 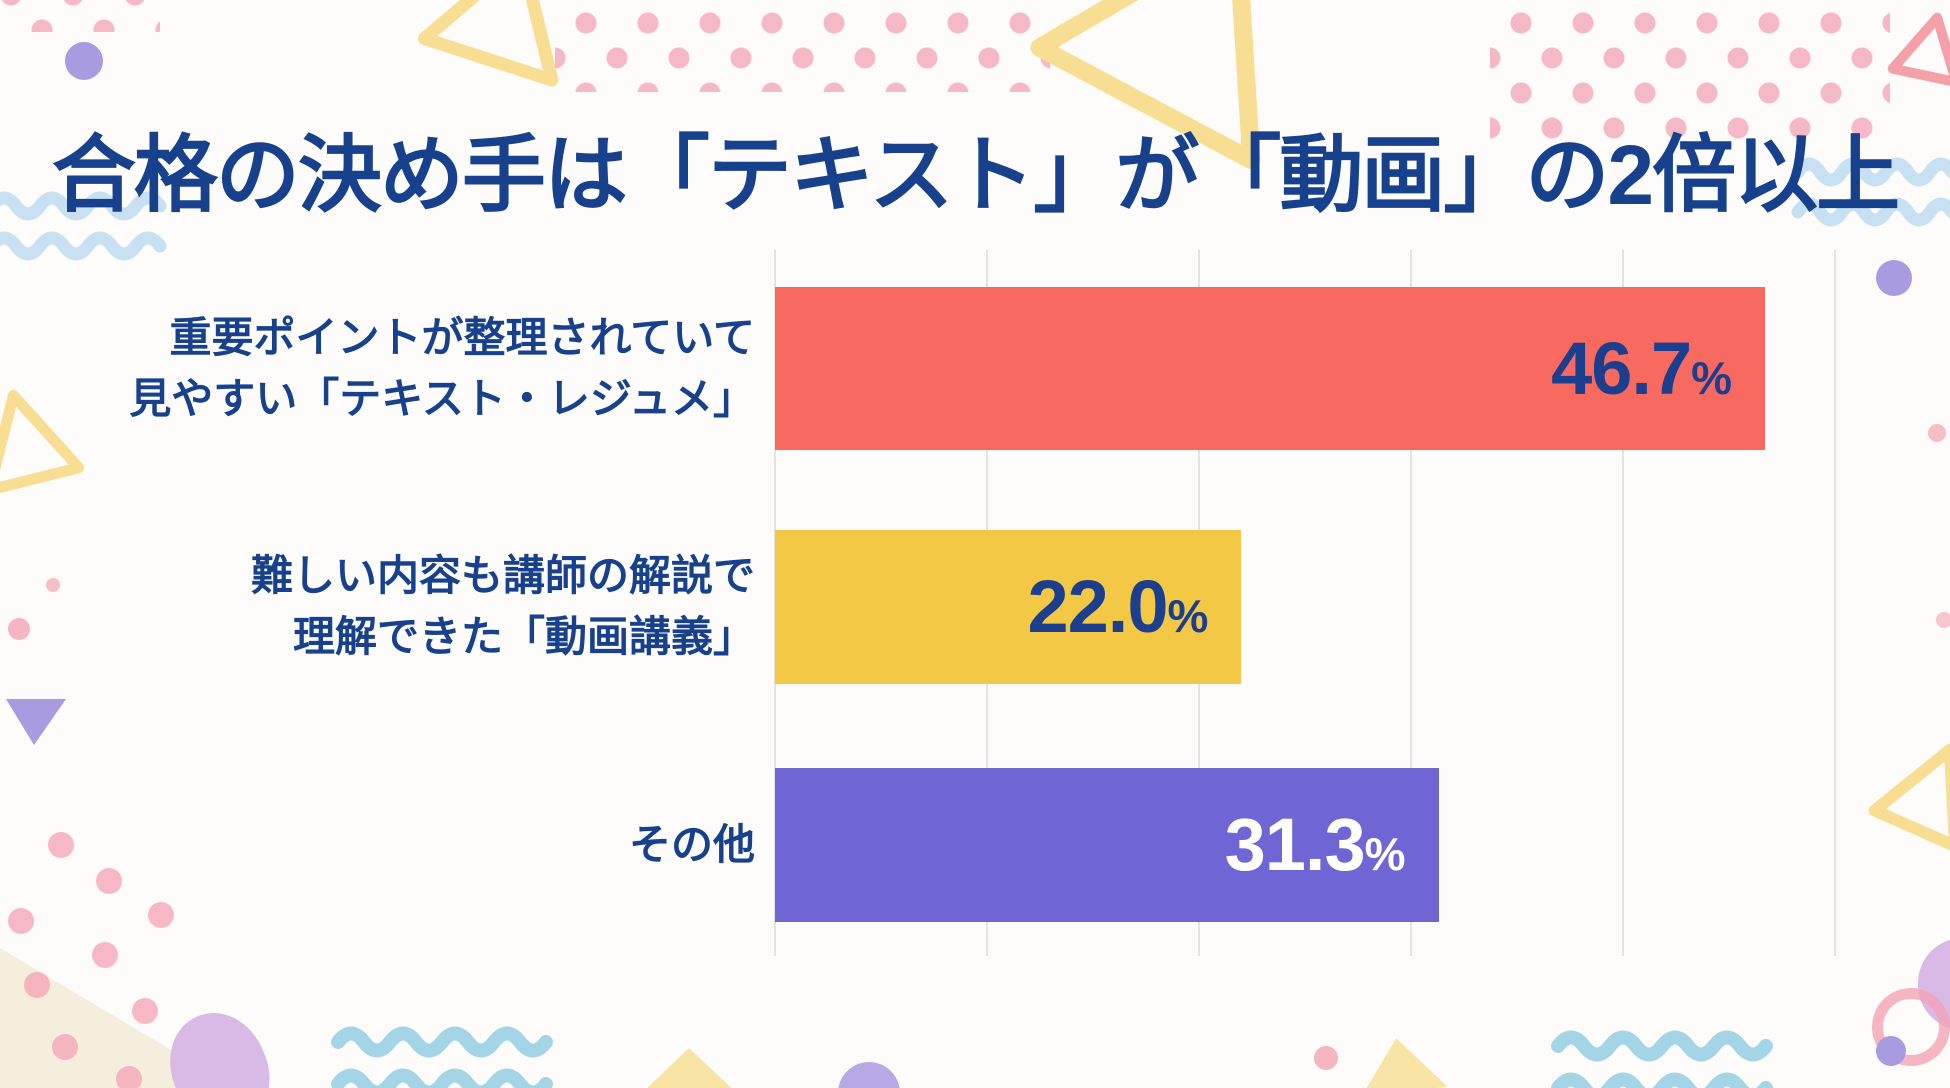 What do you see at coordinates (1621, 368) in the screenshot?
I see `bar-value-number: 46.7` at bounding box center [1621, 368].